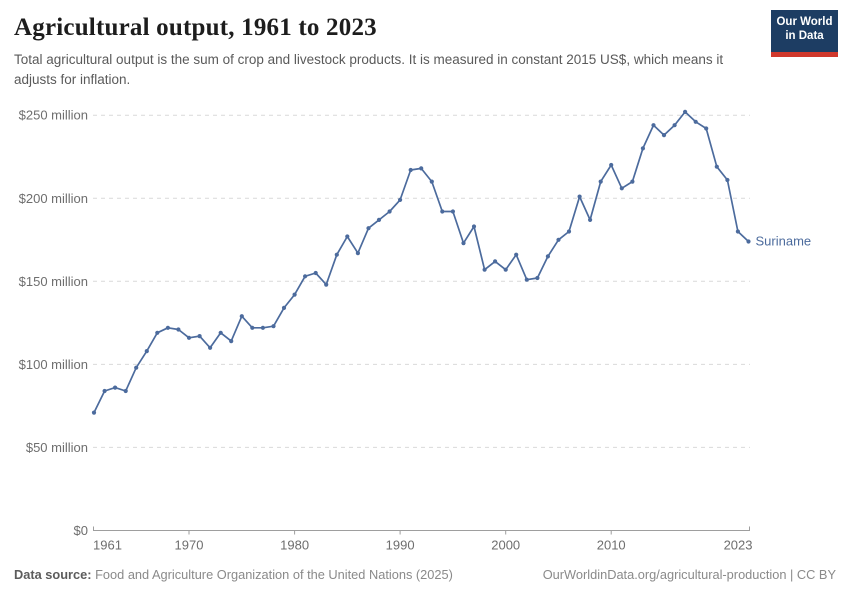 The height and width of the screenshot is (600, 850). What do you see at coordinates (294, 545) in the screenshot?
I see `x-axis-tick-label: 1980` at bounding box center [294, 545].